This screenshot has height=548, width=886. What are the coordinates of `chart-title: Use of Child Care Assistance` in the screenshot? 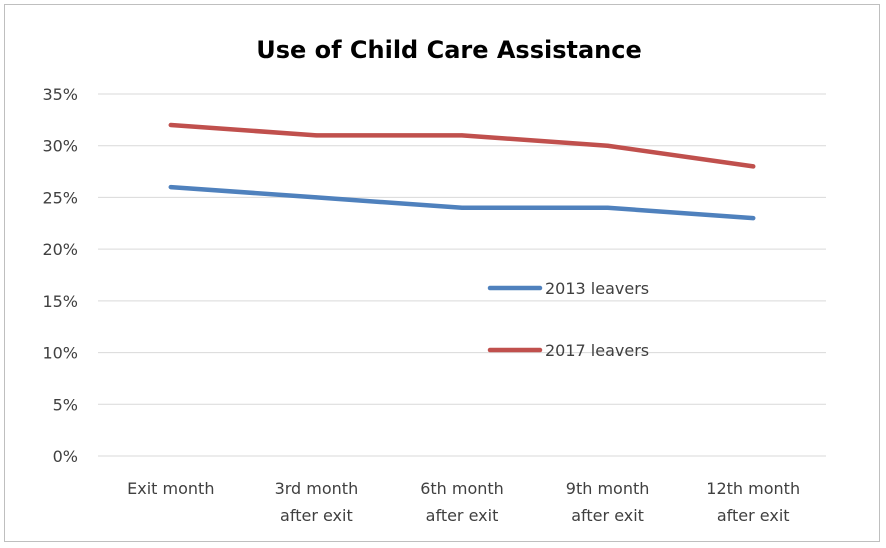 It's located at (449, 50).